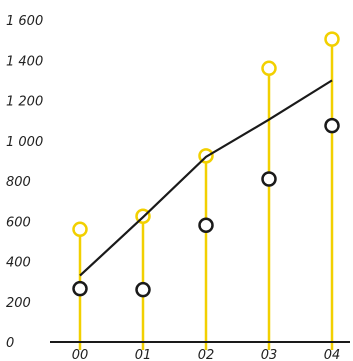 This screenshot has height=361, width=353. I want to click on x-tick-label: 02, so click(206, 354).